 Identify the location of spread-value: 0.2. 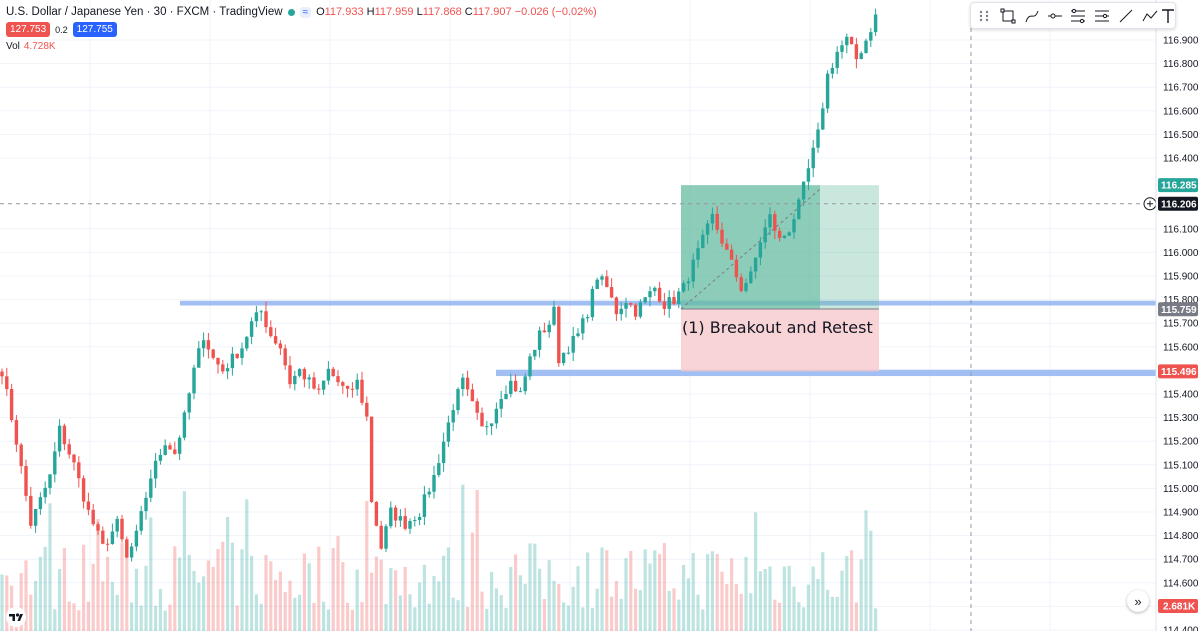
(61, 29).